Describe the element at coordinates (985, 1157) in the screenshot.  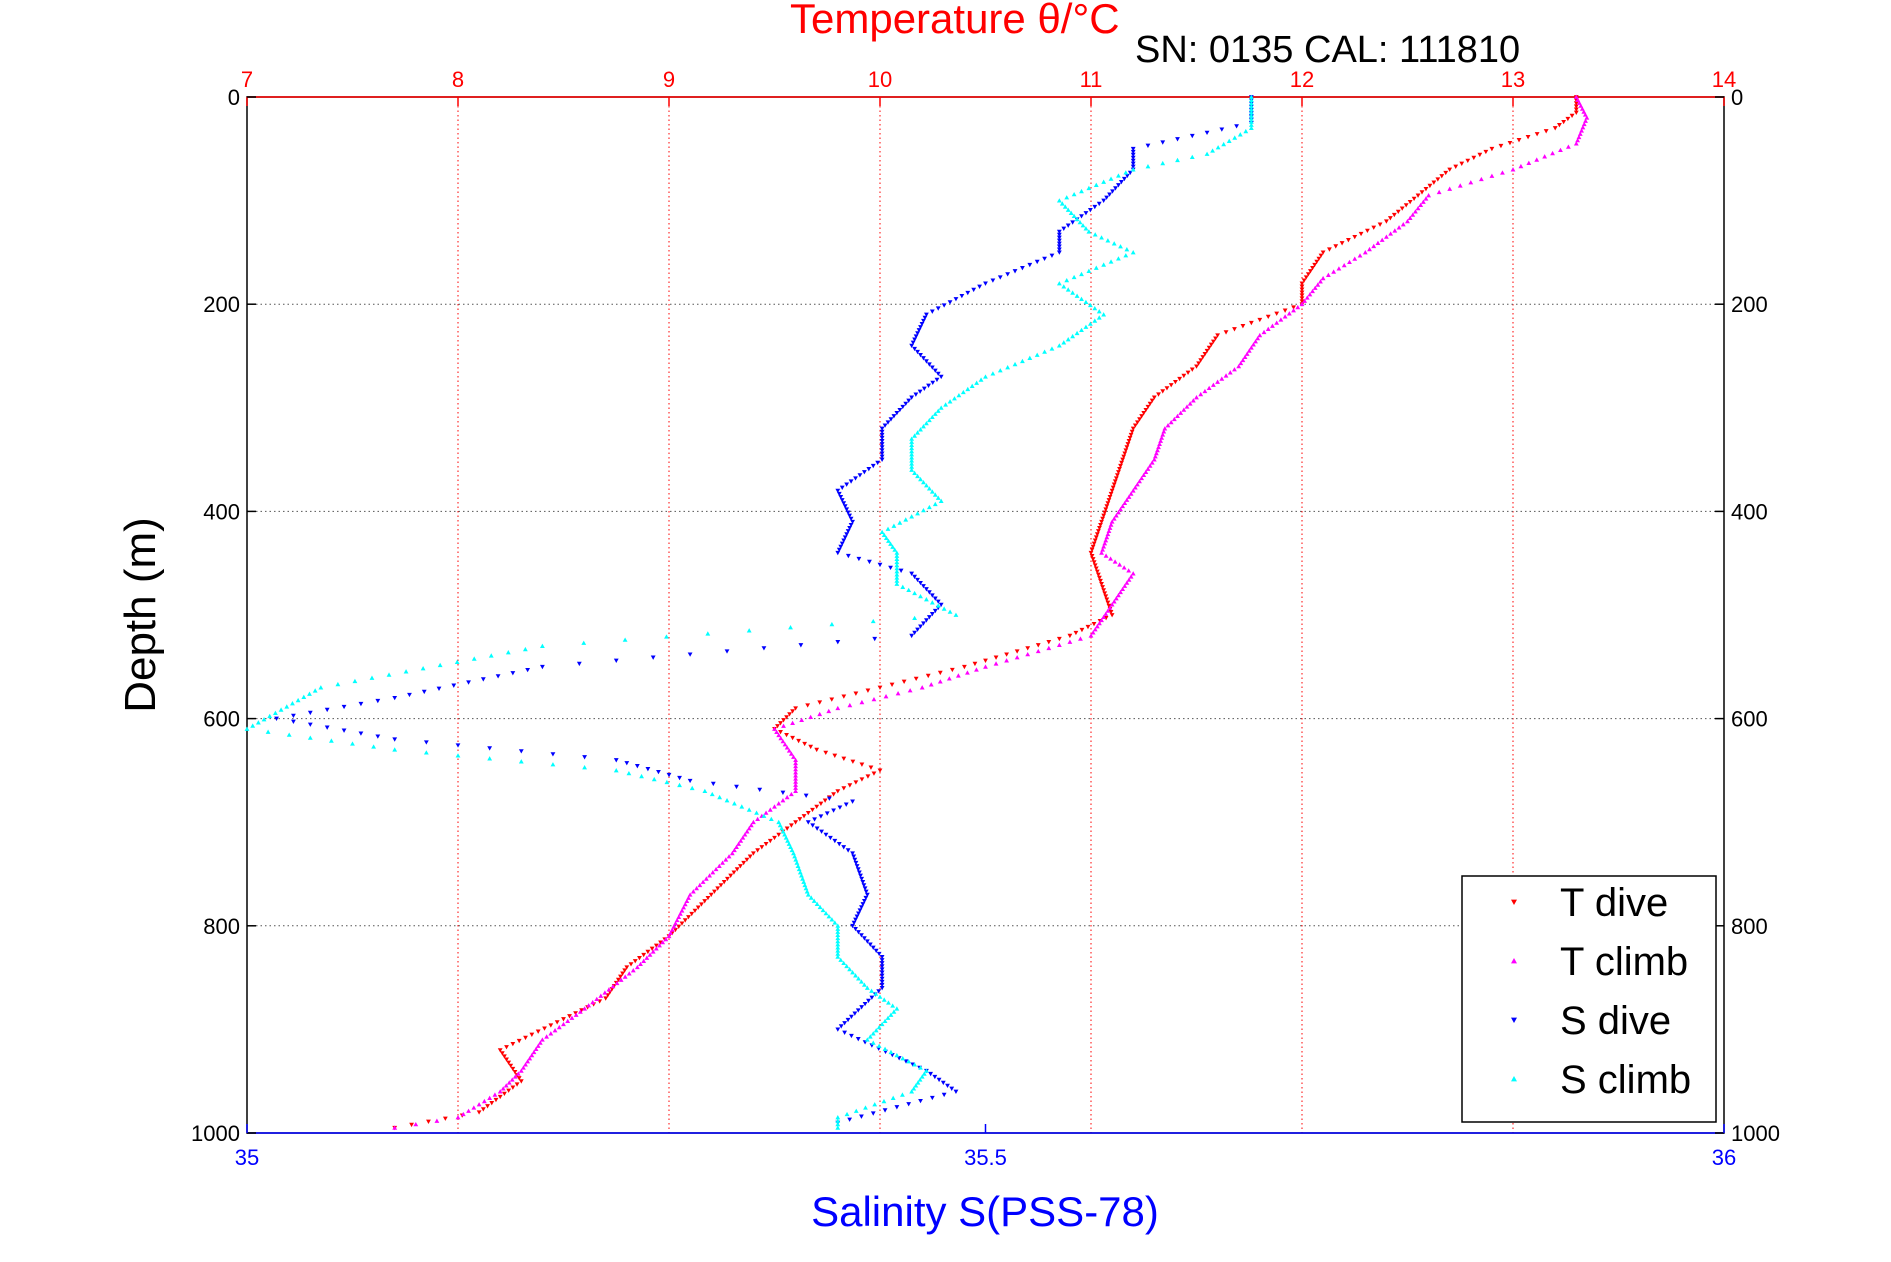
I see `bottom-tick-label: 35.5` at that location.